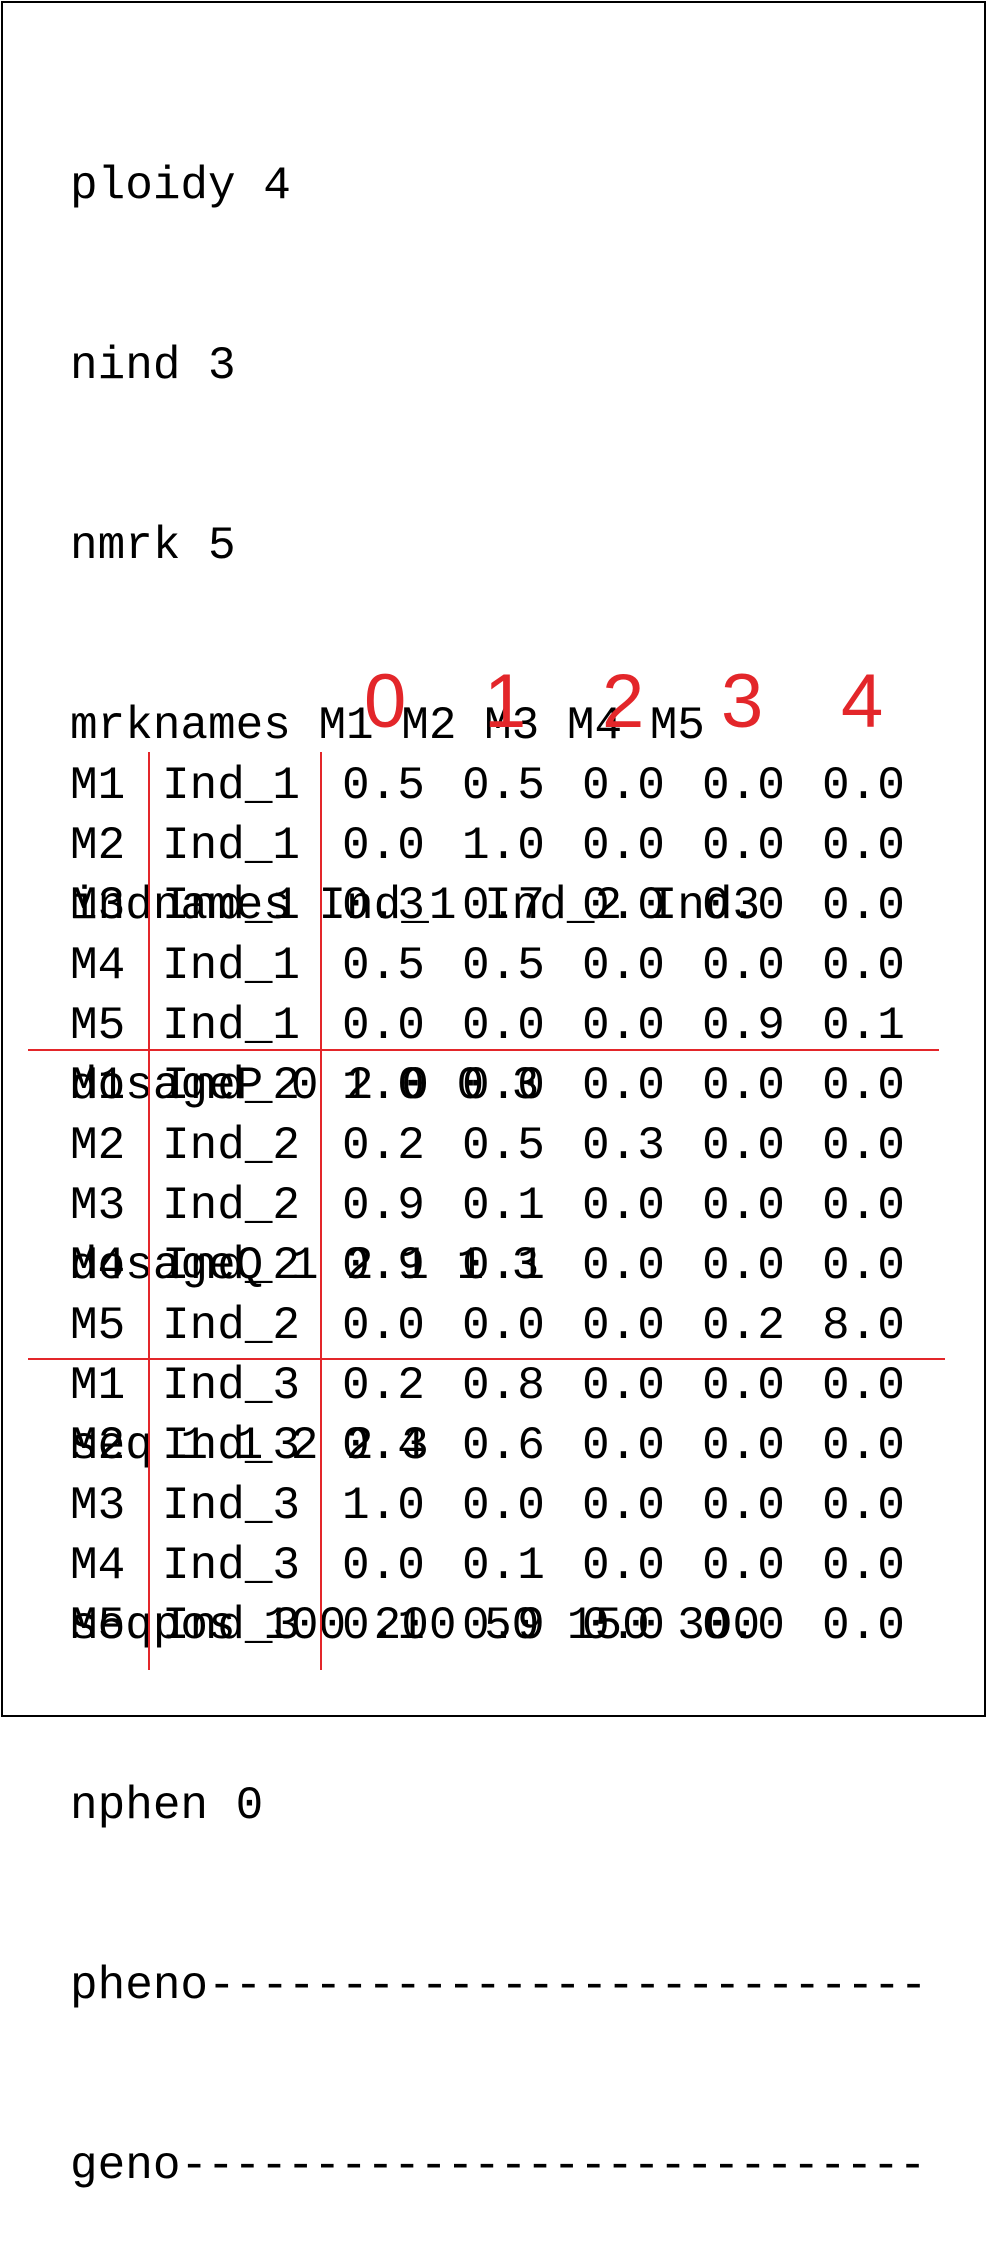 The width and height of the screenshot is (991, 2256). Describe the element at coordinates (495, 1326) in the screenshot. I see `table-row: M5 Ind_2 0.0 0.0 0.0 0.2 8.0` at that location.